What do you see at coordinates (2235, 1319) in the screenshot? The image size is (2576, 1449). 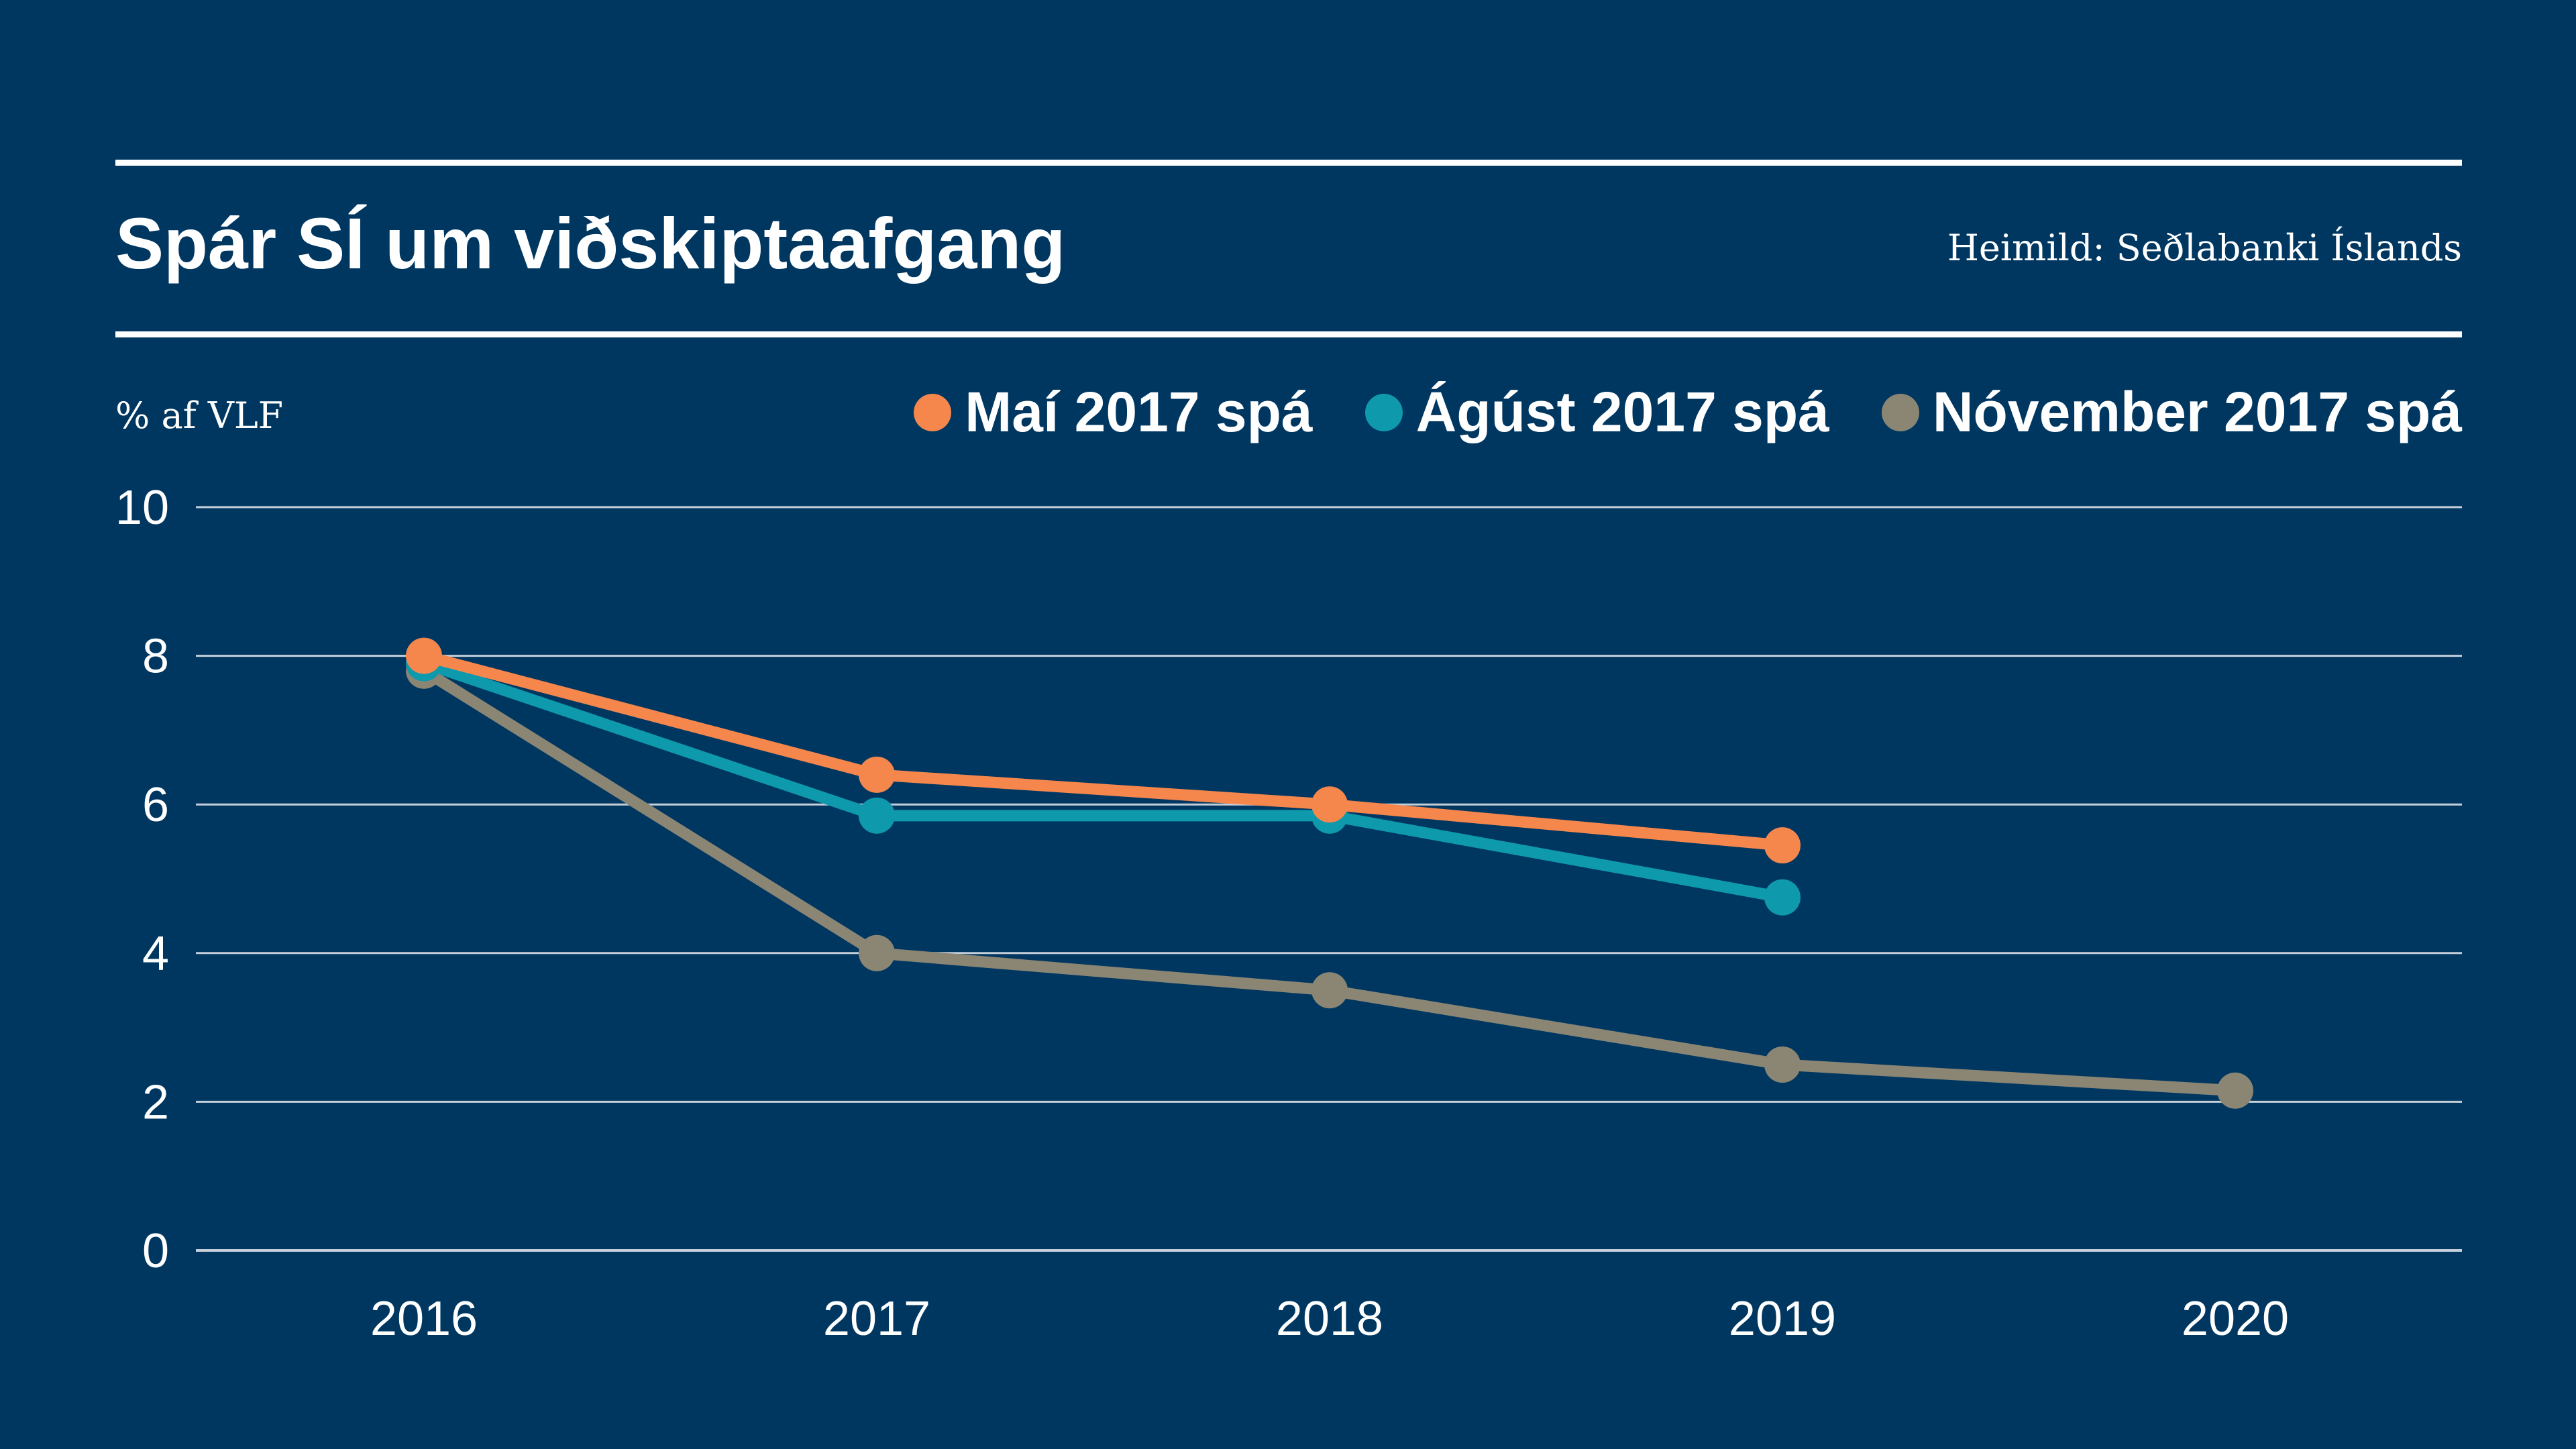 I see `x-tick-label-2020: 2020` at bounding box center [2235, 1319].